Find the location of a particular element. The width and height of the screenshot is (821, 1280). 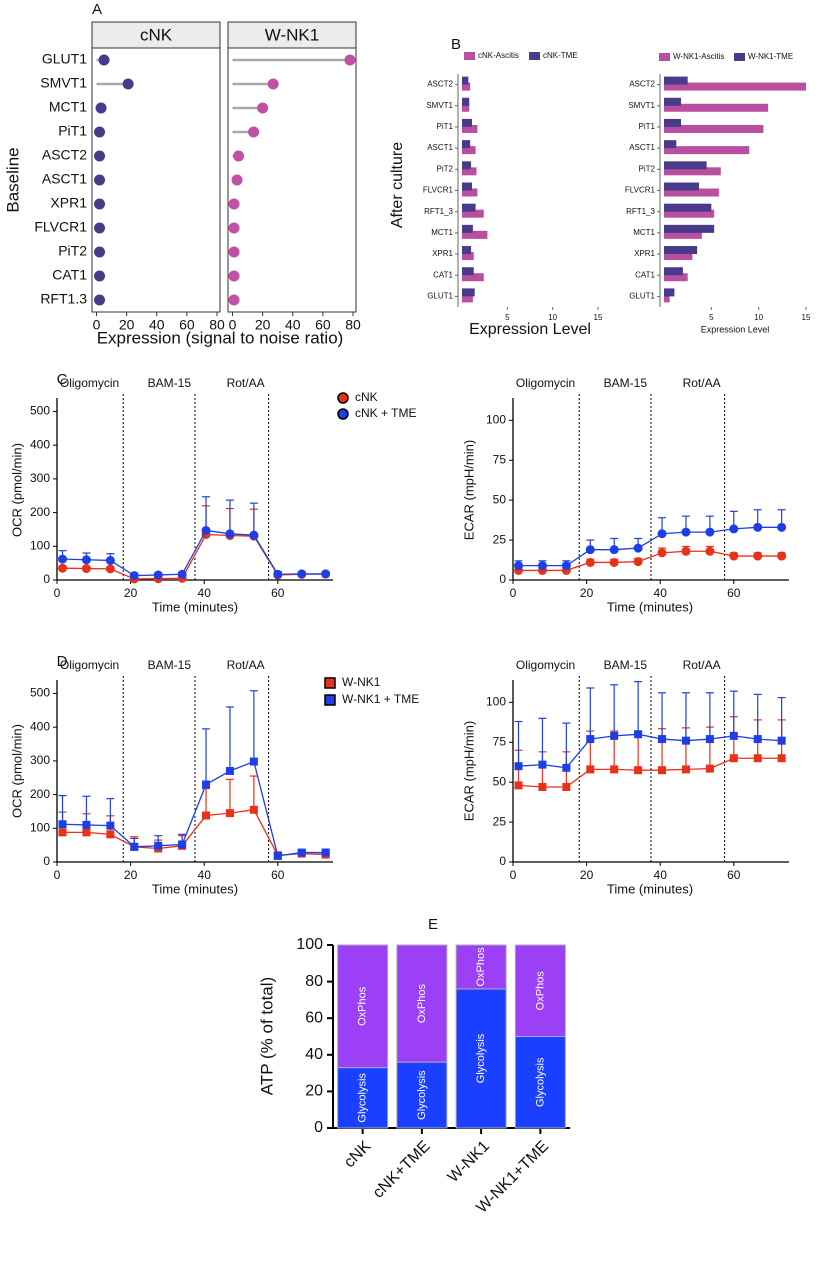

legend-marker is located at coordinates (330, 683).